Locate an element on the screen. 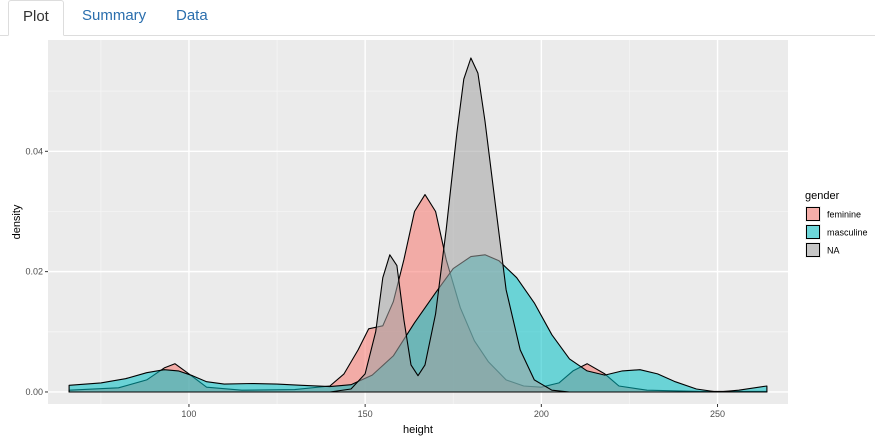  y-tick-label: 0.02 is located at coordinates (34, 272).